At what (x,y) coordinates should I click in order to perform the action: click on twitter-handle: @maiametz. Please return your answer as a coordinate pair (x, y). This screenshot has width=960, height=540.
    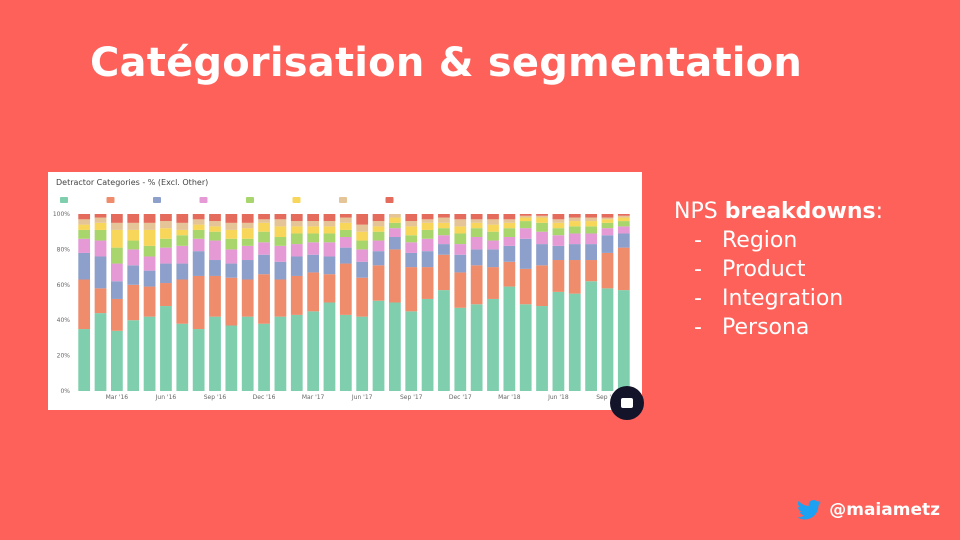
    Looking at the image, I should click on (884, 510).